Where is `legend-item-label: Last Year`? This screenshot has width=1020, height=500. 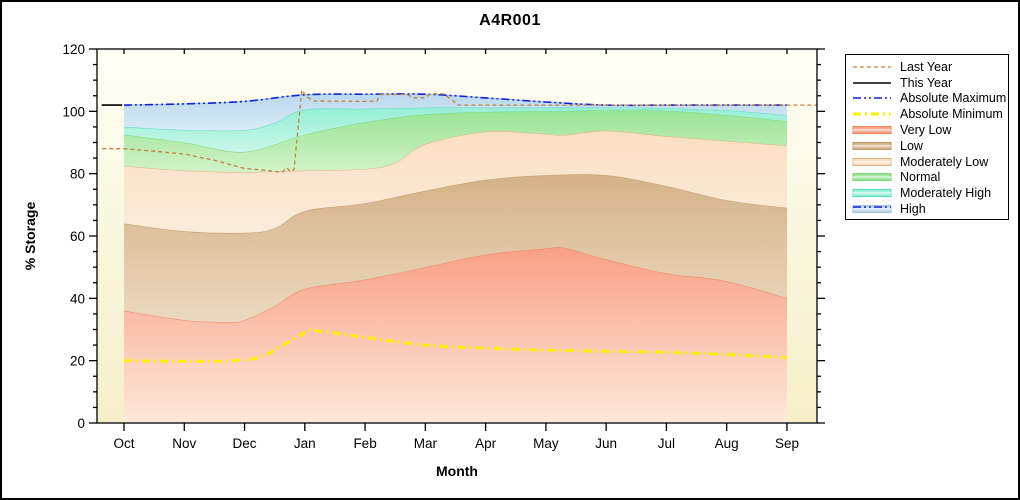 legend-item-label: Last Year is located at coordinates (926, 66).